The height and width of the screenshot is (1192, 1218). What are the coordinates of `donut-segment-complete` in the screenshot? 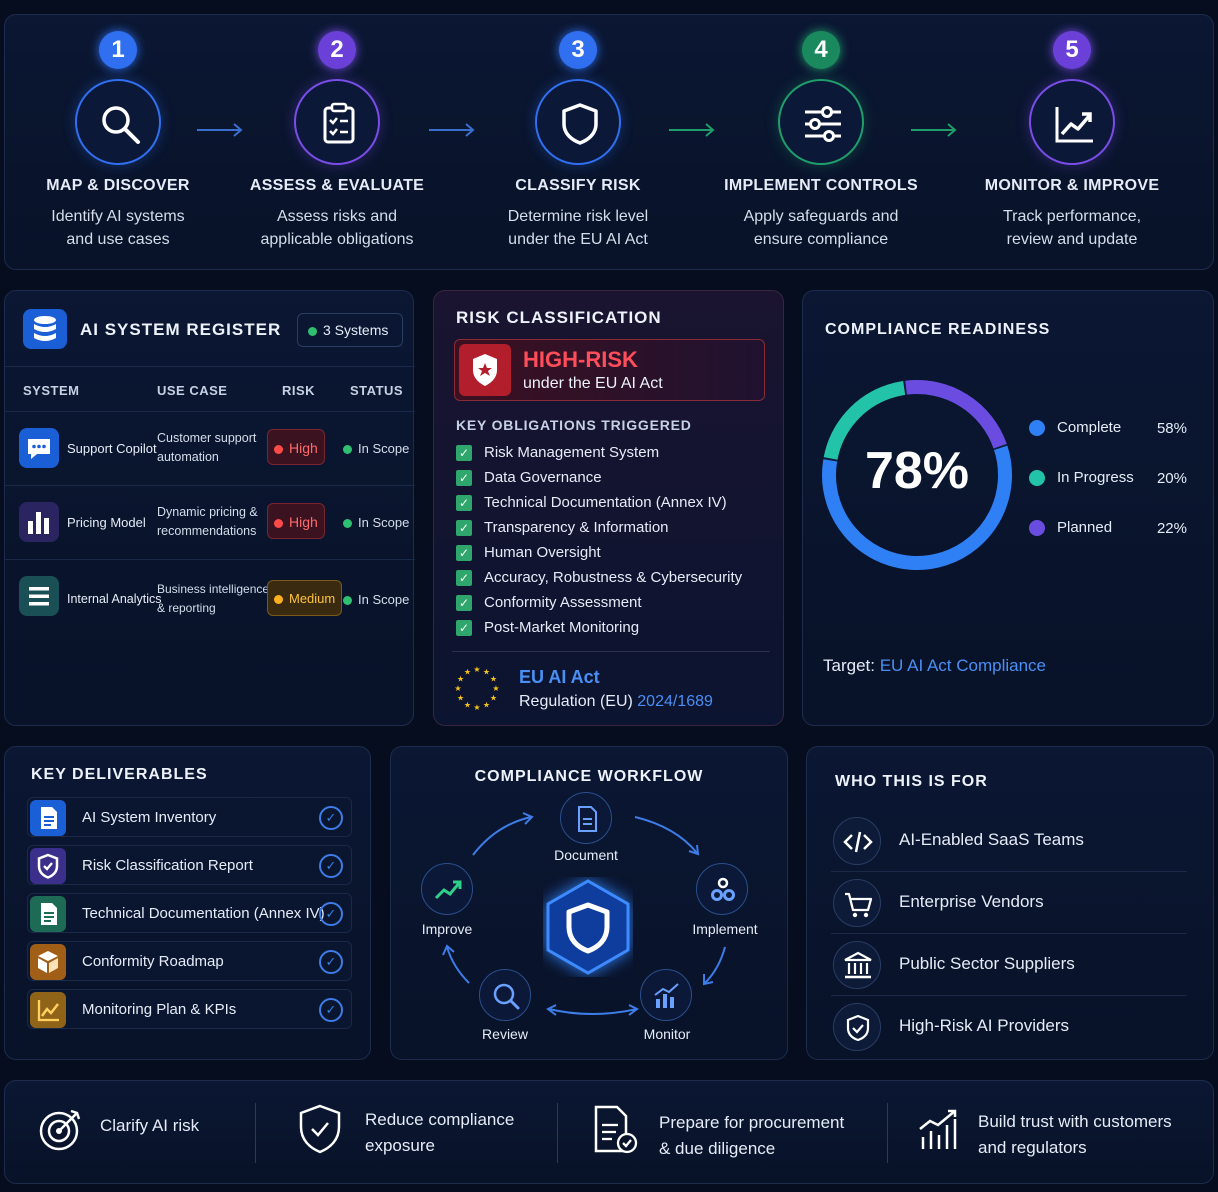 It's located at (917, 475).